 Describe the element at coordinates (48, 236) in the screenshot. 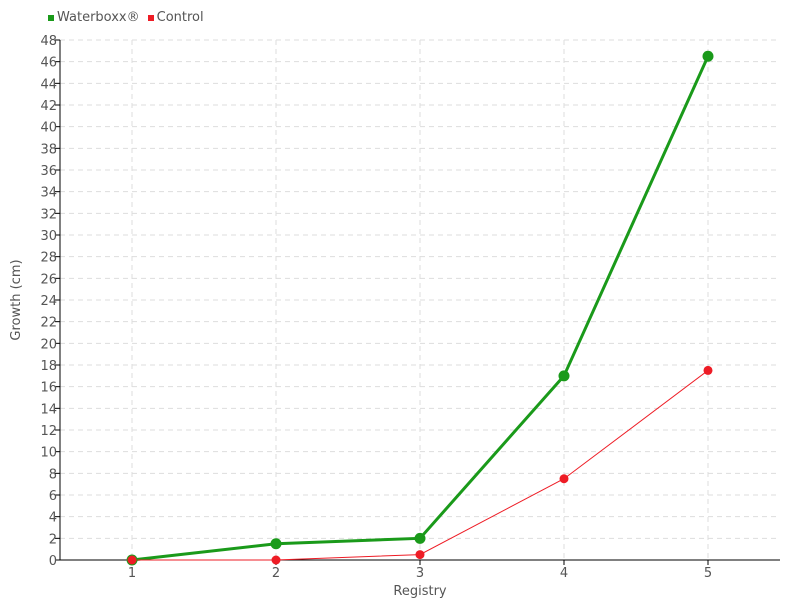

I see `y-tick-label: 30` at that location.